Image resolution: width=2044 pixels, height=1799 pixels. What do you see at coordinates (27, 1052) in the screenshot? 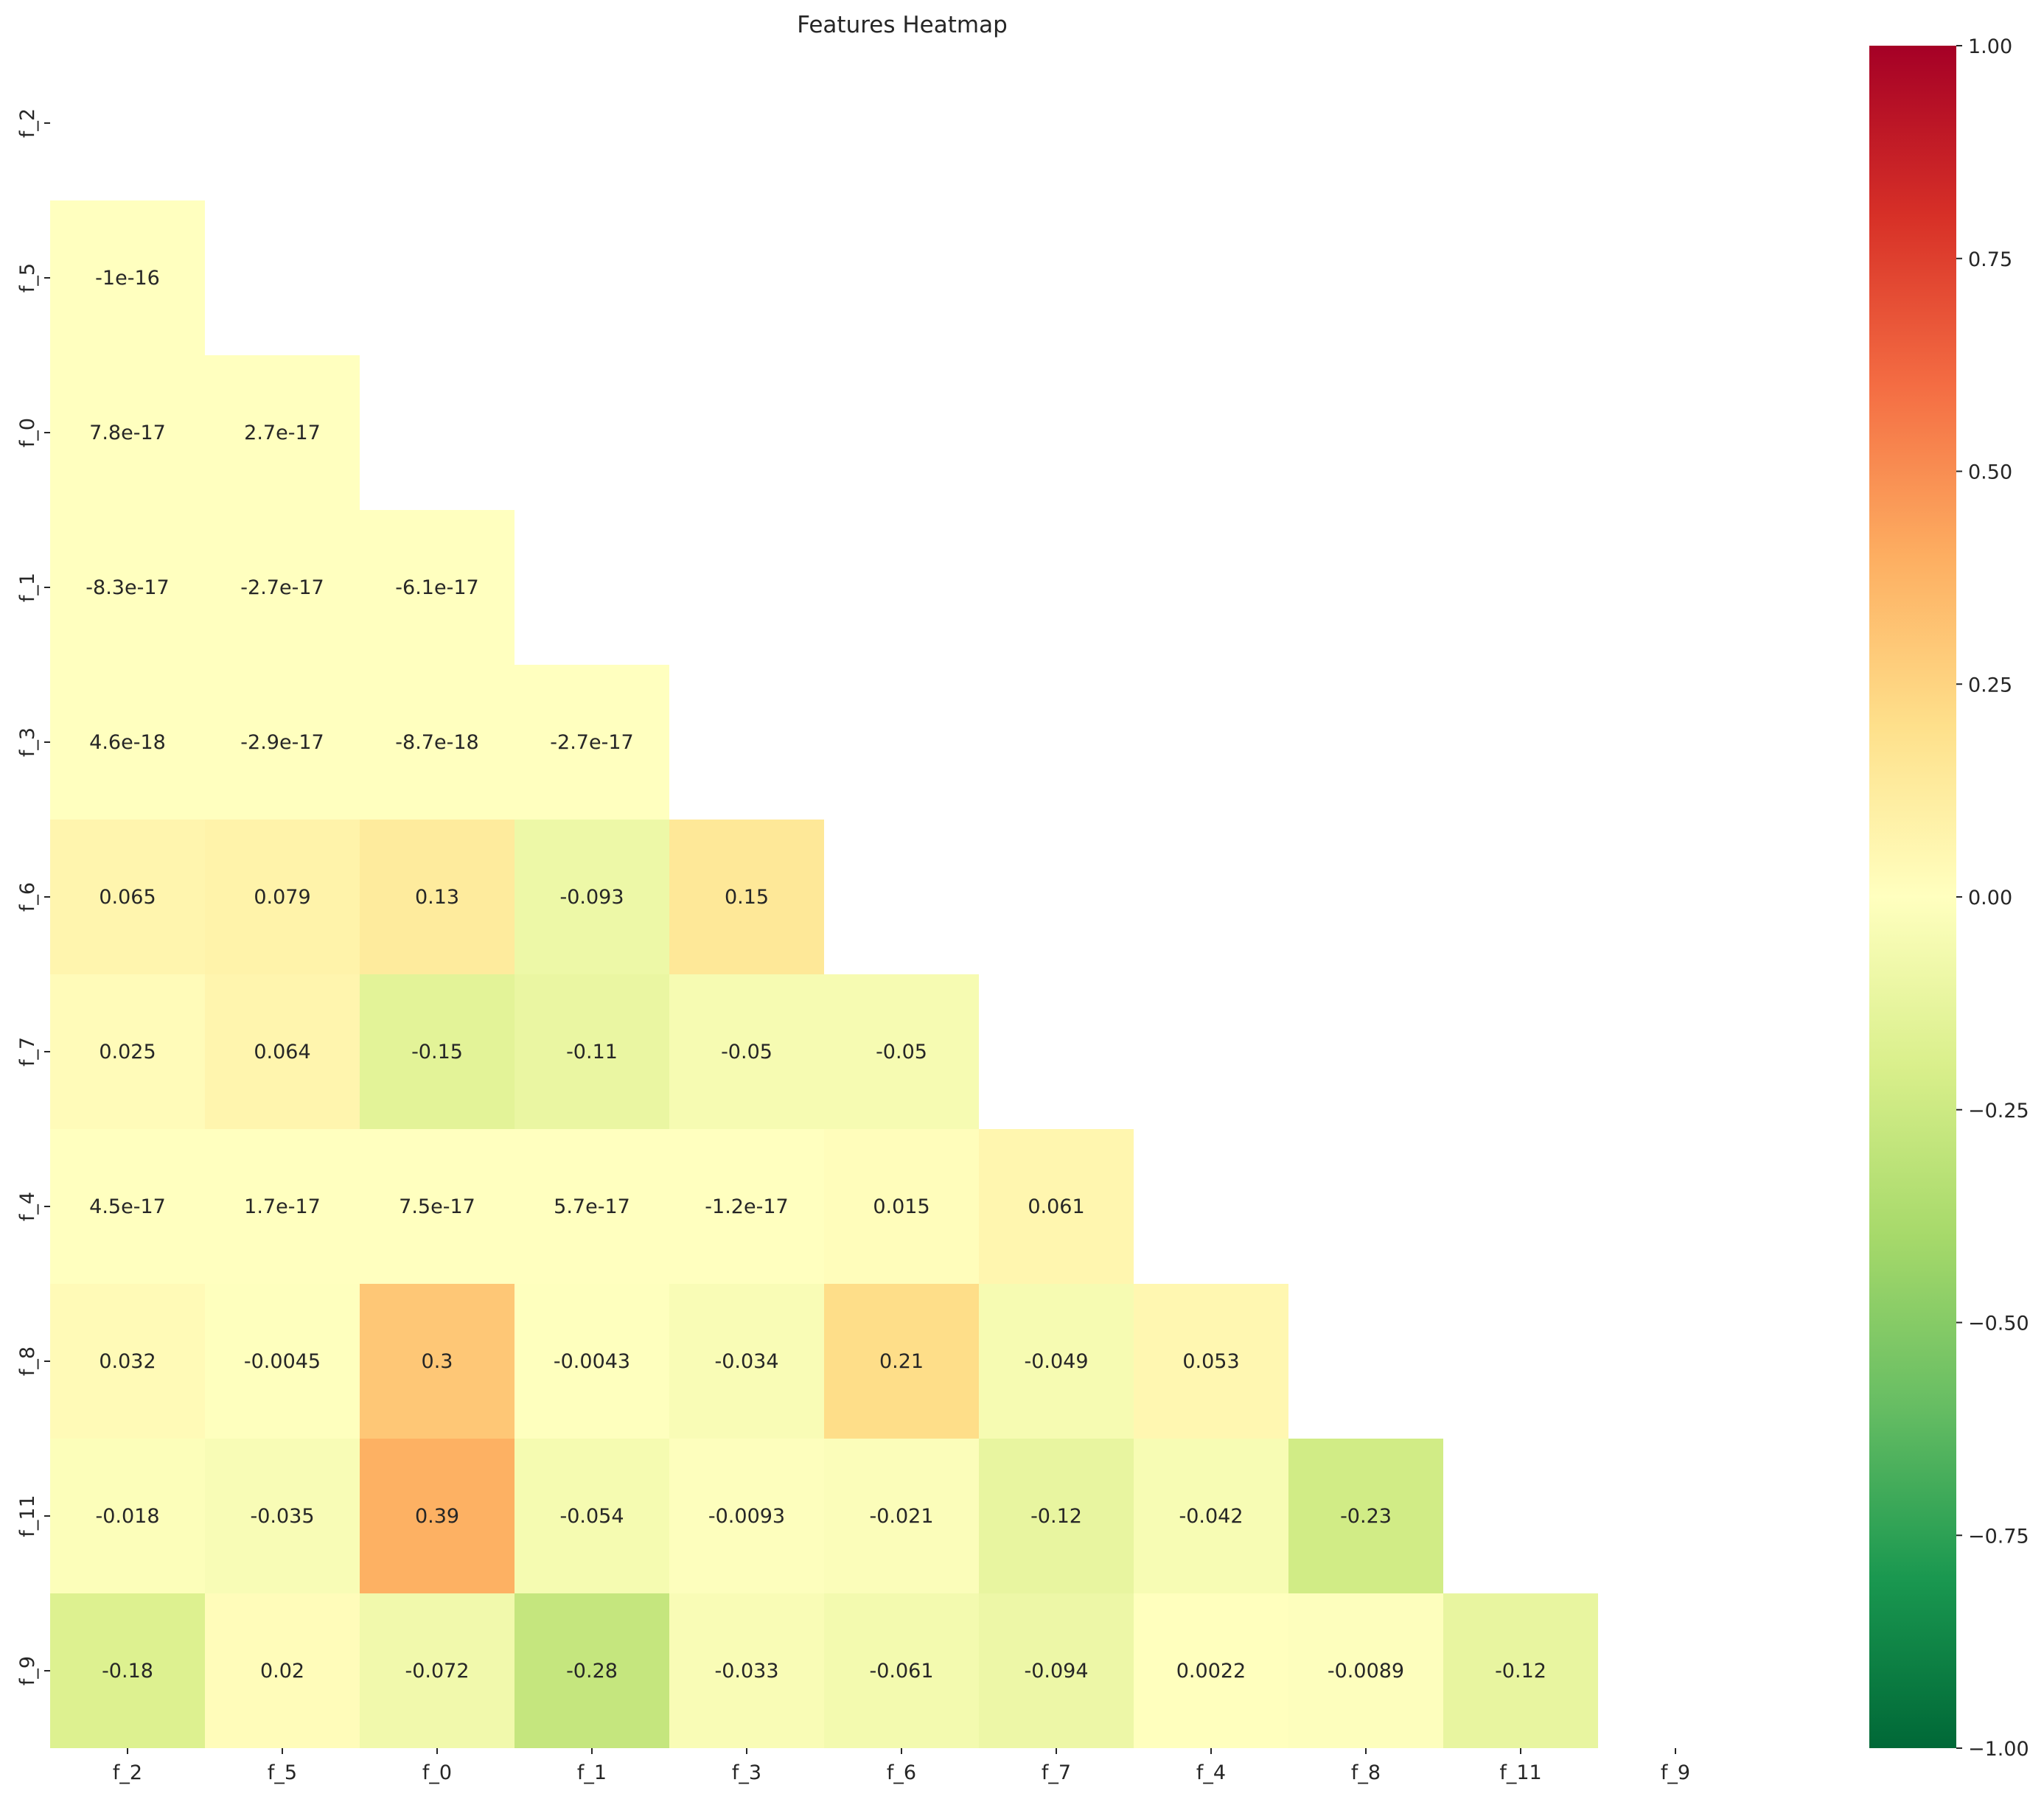
I see `y-tick-label-f_7: f_7` at bounding box center [27, 1052].